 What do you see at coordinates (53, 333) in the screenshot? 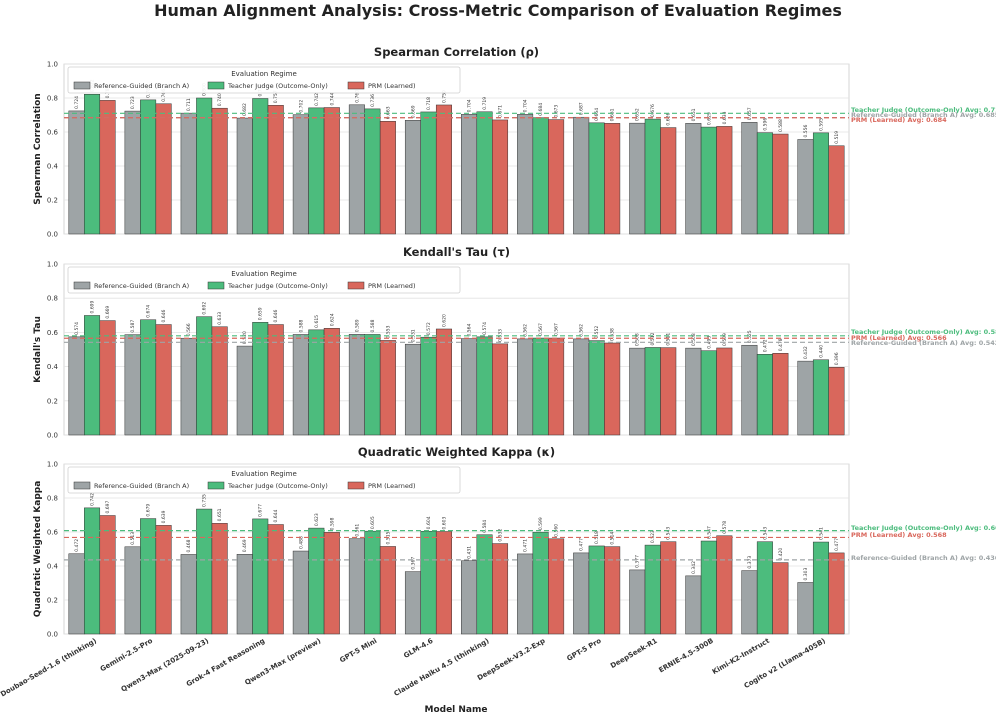
I see `y-tick-label: 0.6` at bounding box center [53, 333].